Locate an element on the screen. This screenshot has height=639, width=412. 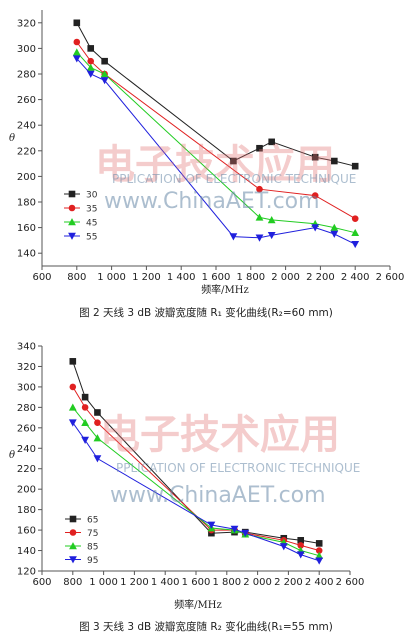
y-tick-label: 260 is located at coordinates (26, 428).